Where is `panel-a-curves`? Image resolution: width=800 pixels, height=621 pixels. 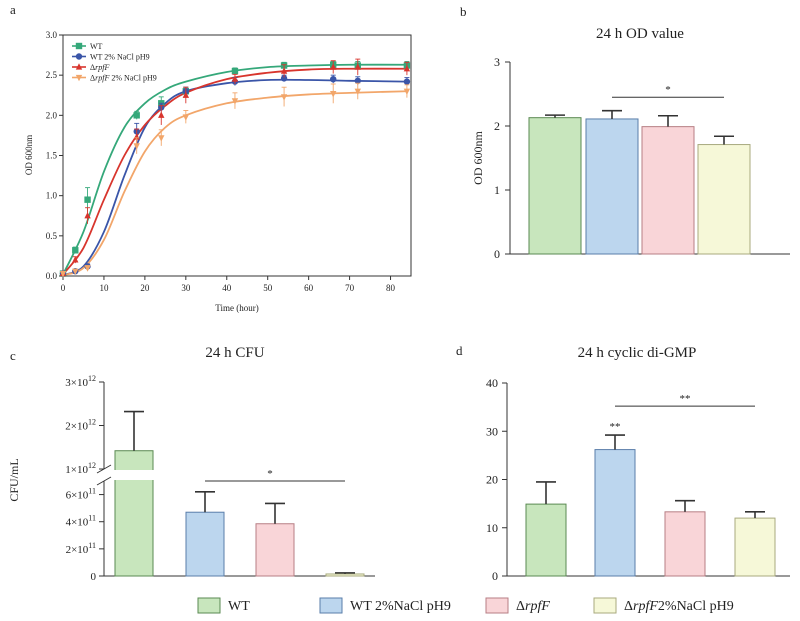
panel-a-curves is located at coordinates (234, 170).